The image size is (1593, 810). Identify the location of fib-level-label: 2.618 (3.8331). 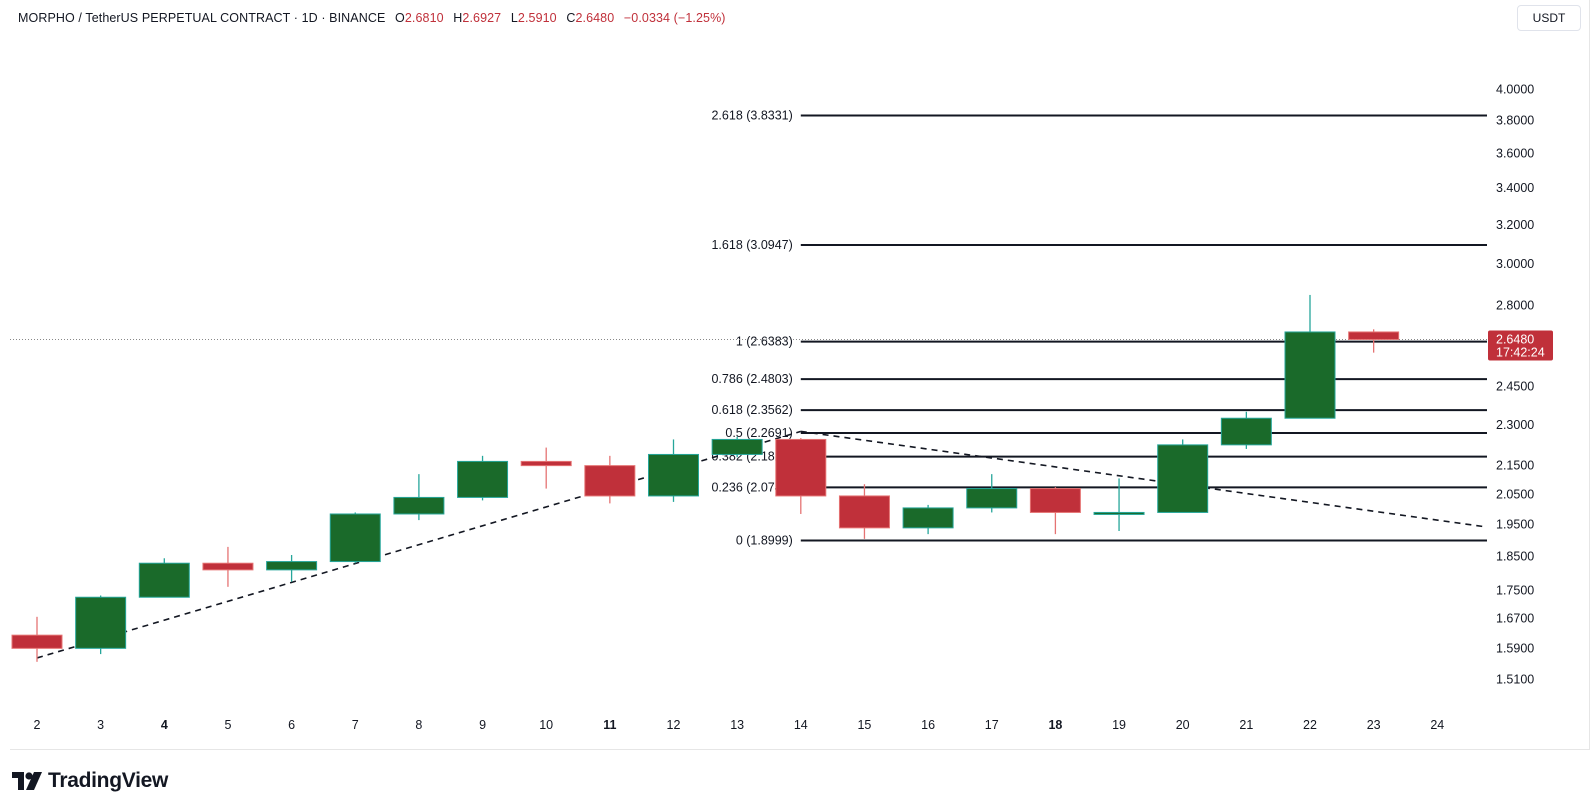
(751, 115).